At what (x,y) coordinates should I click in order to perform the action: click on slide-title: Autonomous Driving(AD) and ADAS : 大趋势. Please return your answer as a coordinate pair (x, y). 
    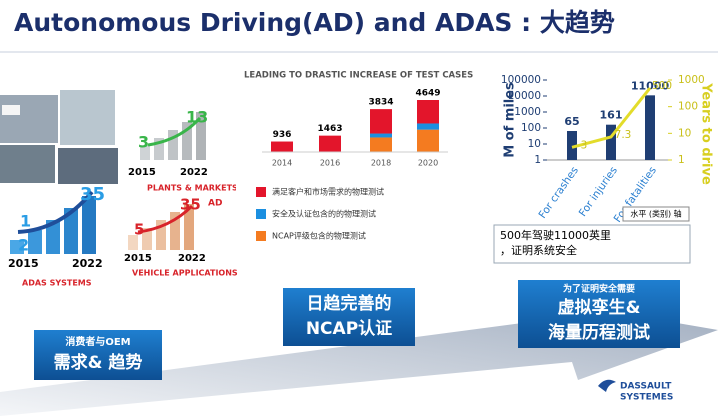
    Looking at the image, I should click on (314, 22).